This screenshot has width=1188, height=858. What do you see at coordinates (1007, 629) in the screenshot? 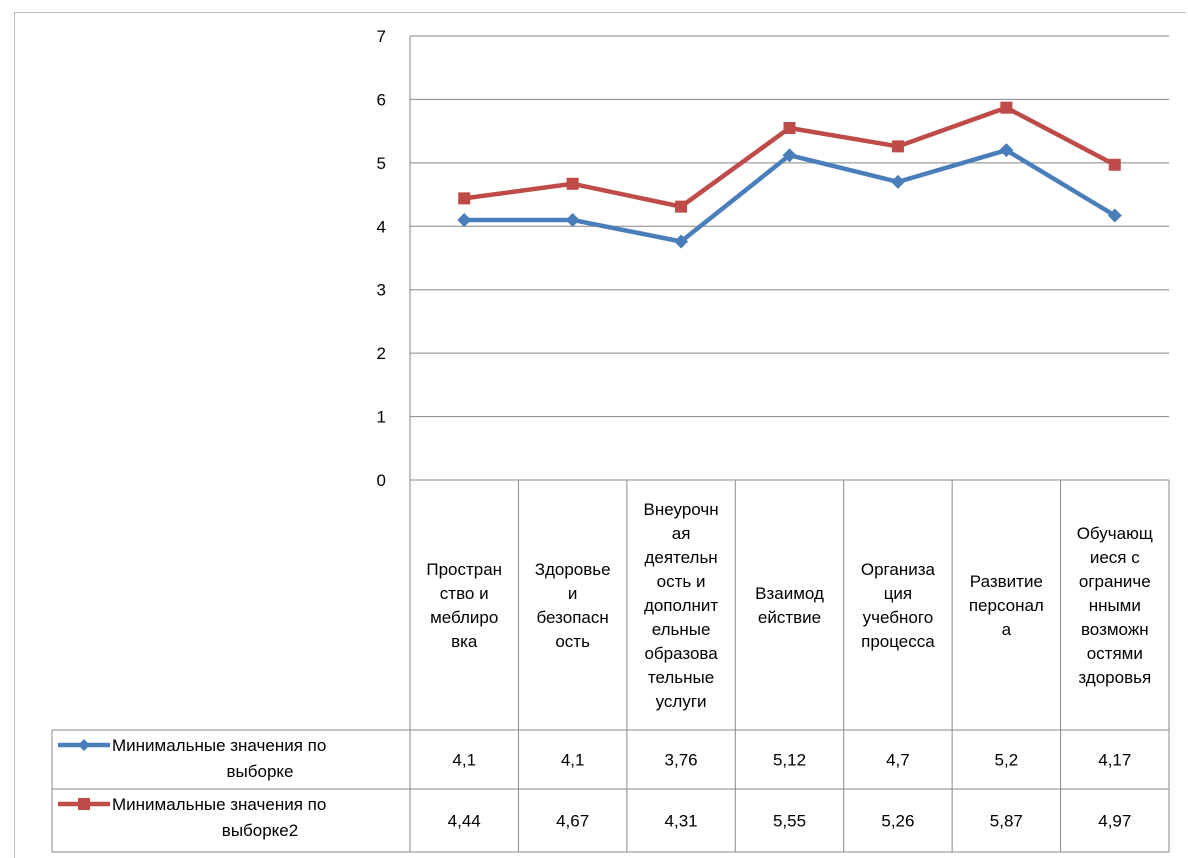
I see `category-label-line: а` at bounding box center [1007, 629].